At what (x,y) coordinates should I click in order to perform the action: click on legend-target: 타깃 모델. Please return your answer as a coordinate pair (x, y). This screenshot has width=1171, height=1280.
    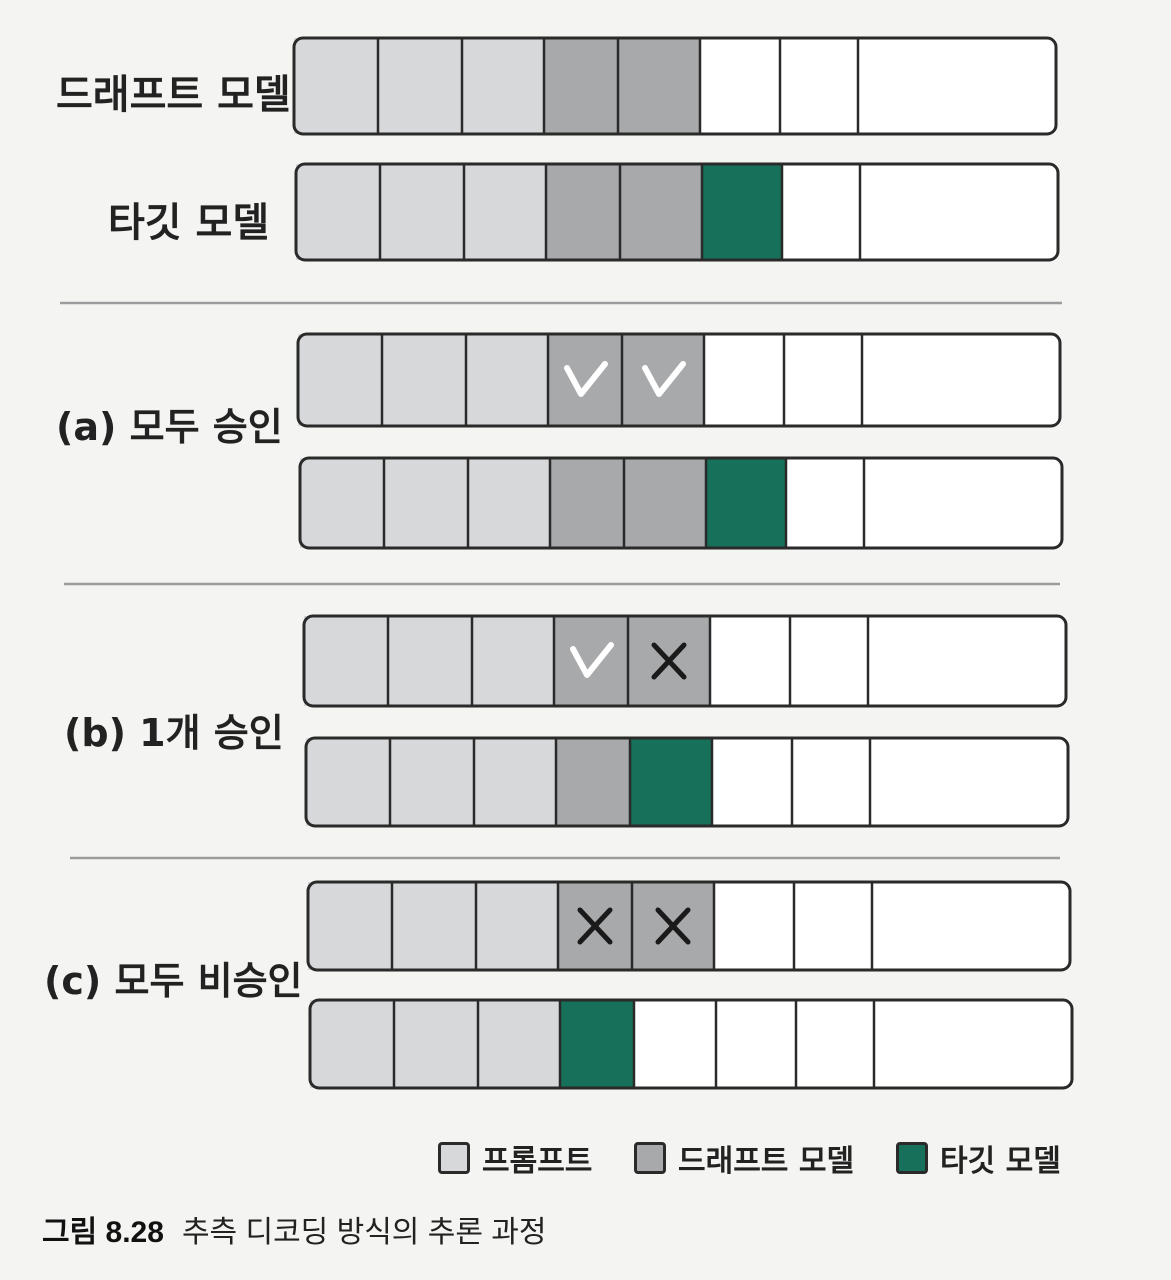
    Looking at the image, I should click on (978, 1158).